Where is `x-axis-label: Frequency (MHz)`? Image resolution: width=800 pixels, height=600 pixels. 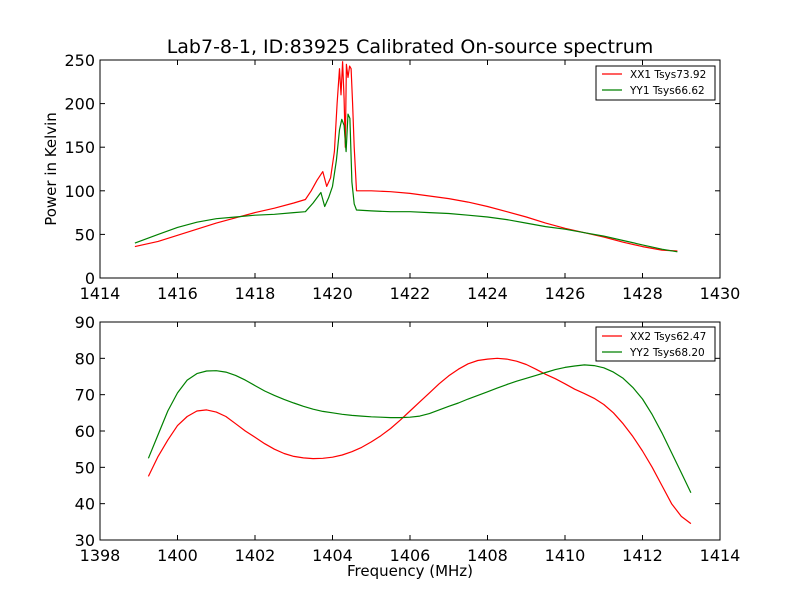
x-axis-label: Frequency (MHz) is located at coordinates (410, 571).